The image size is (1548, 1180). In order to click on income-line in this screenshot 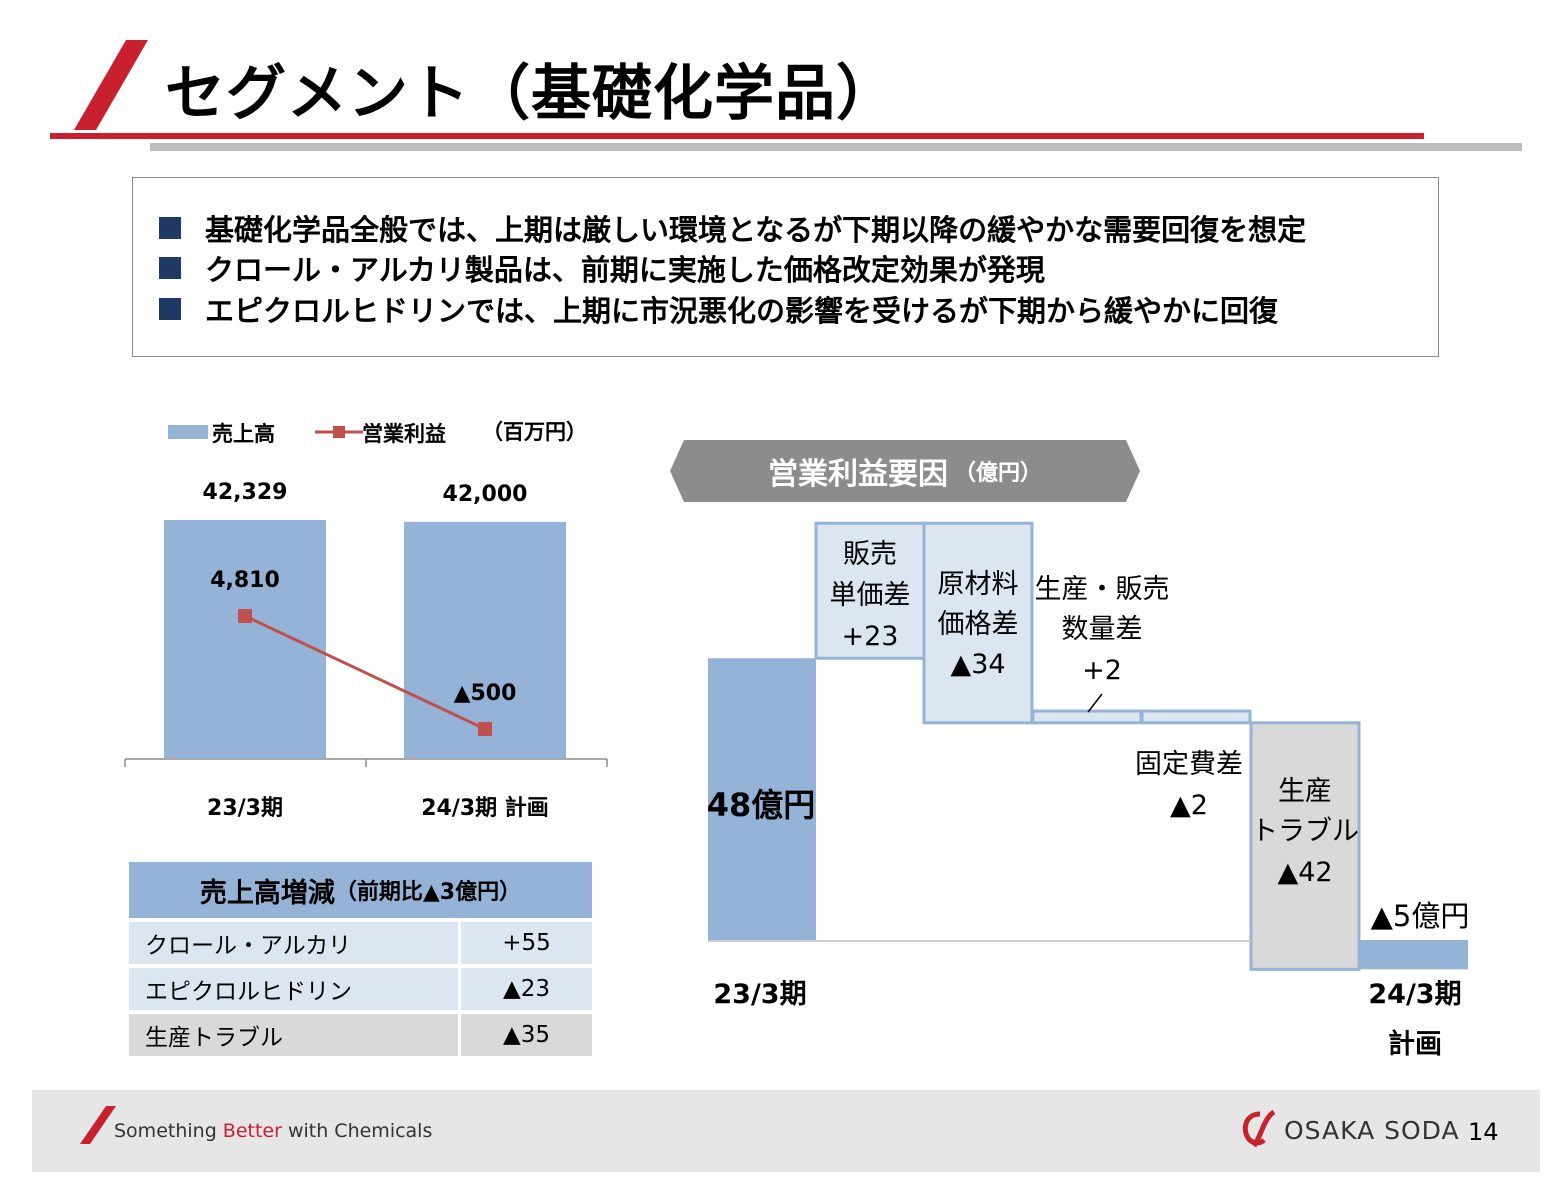, I will do `click(365, 672)`.